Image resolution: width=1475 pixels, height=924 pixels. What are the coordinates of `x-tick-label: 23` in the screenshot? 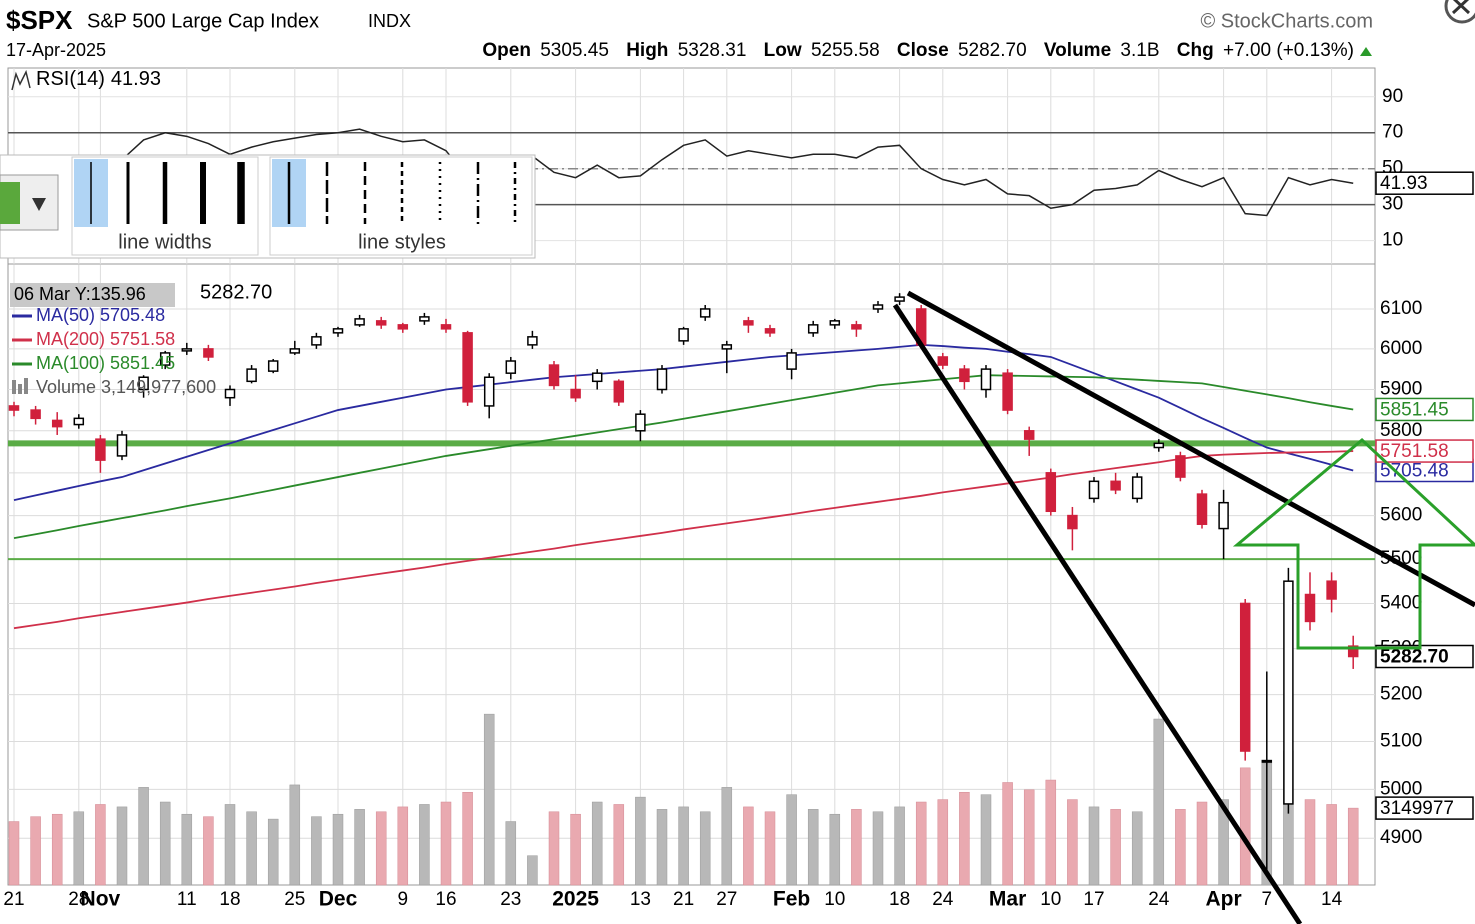 It's located at (510, 899).